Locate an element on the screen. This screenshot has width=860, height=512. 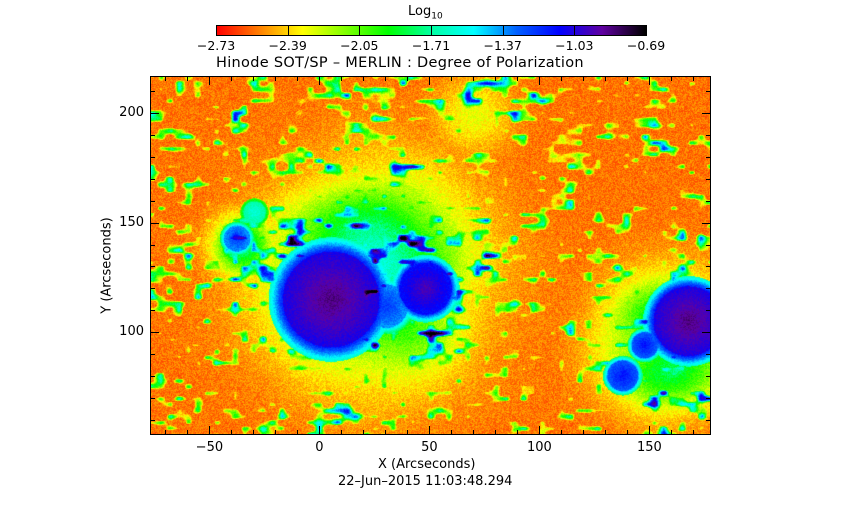
colorbar-title-subscript: 10 is located at coordinates (437, 16).